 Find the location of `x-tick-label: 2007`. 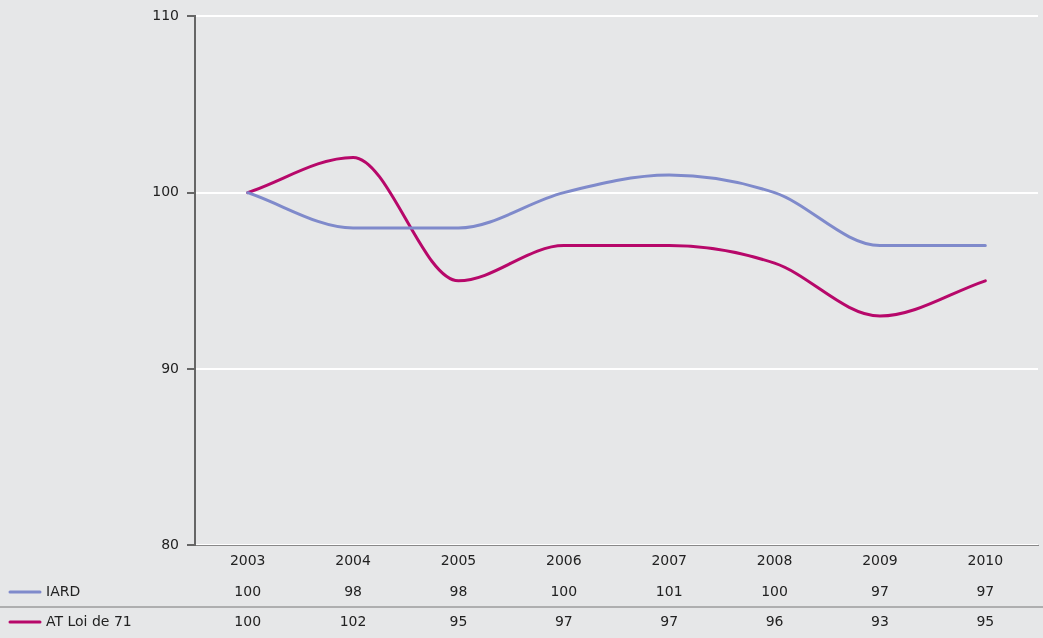

x-tick-label: 2007 is located at coordinates (669, 560).